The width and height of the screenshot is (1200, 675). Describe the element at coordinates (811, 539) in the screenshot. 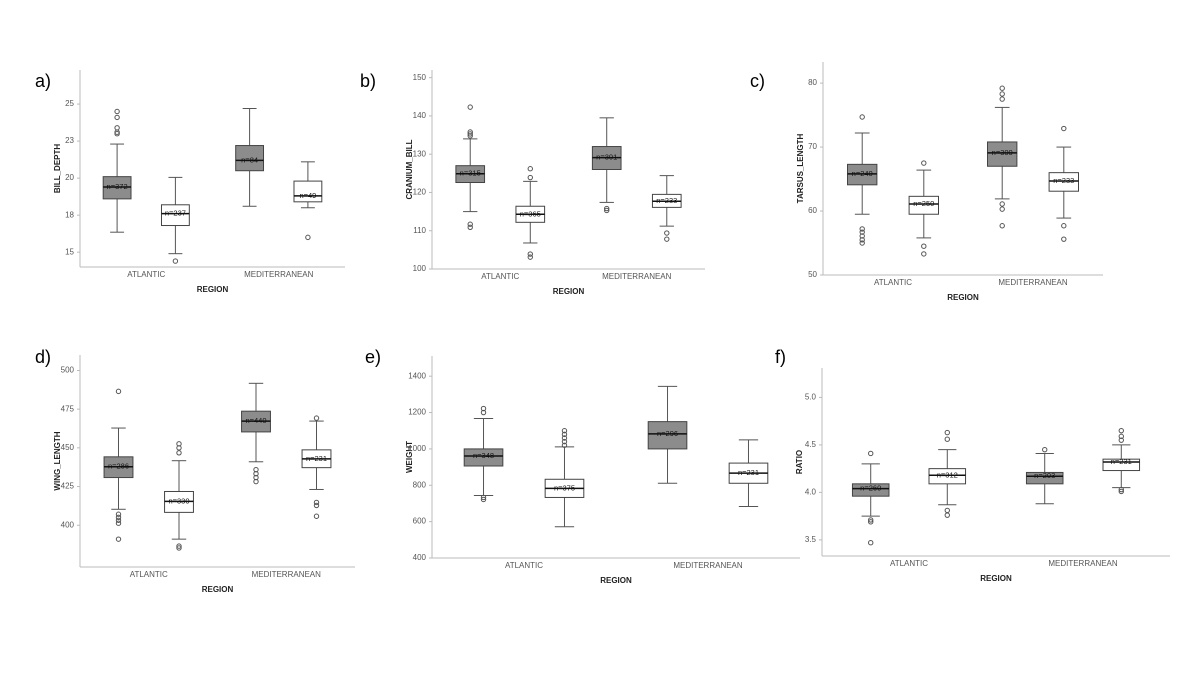

I see `y-tick-label: 3.5` at that location.